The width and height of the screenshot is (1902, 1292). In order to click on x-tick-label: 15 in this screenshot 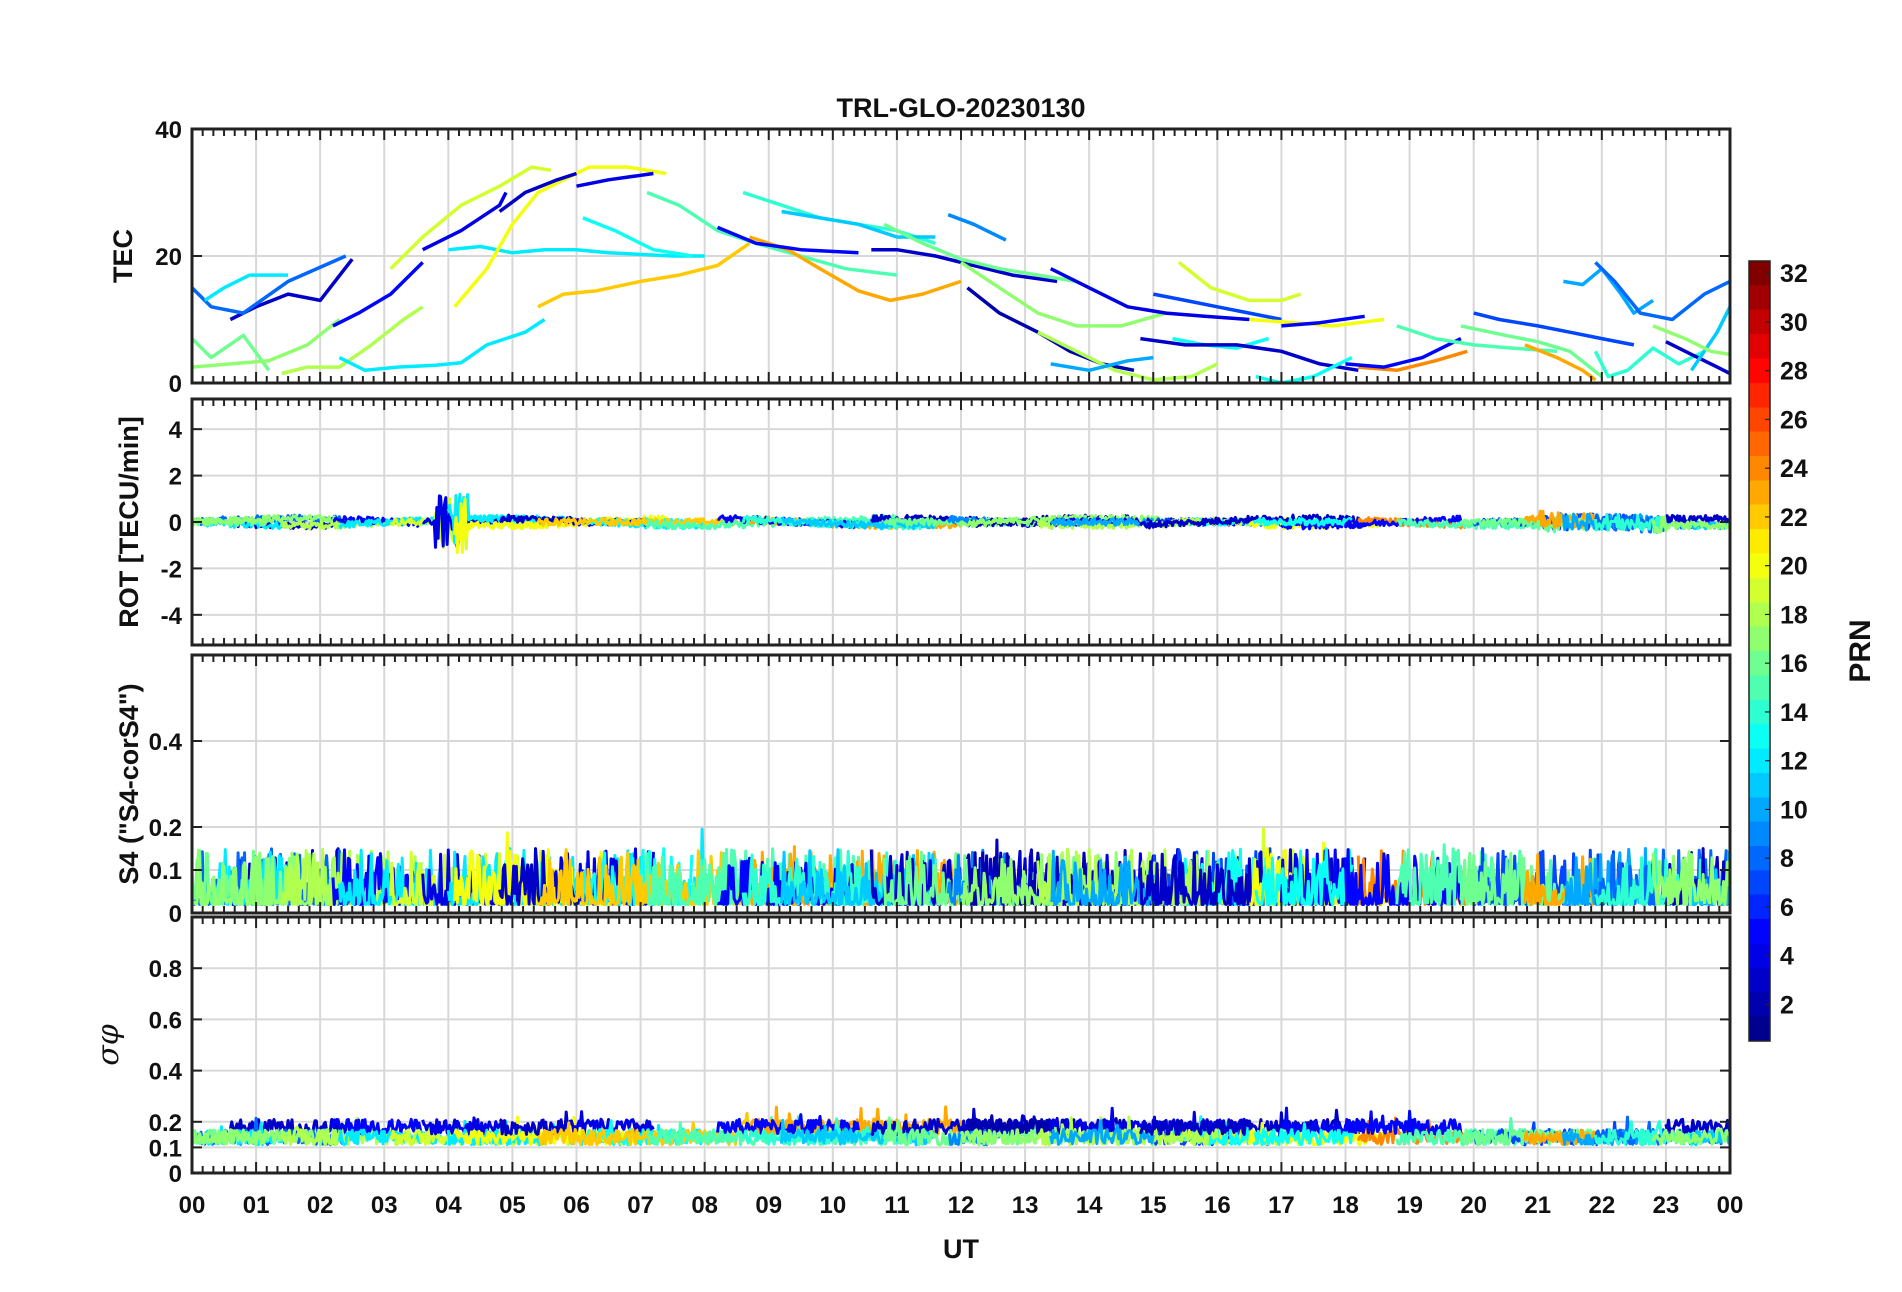, I will do `click(1153, 1205)`.